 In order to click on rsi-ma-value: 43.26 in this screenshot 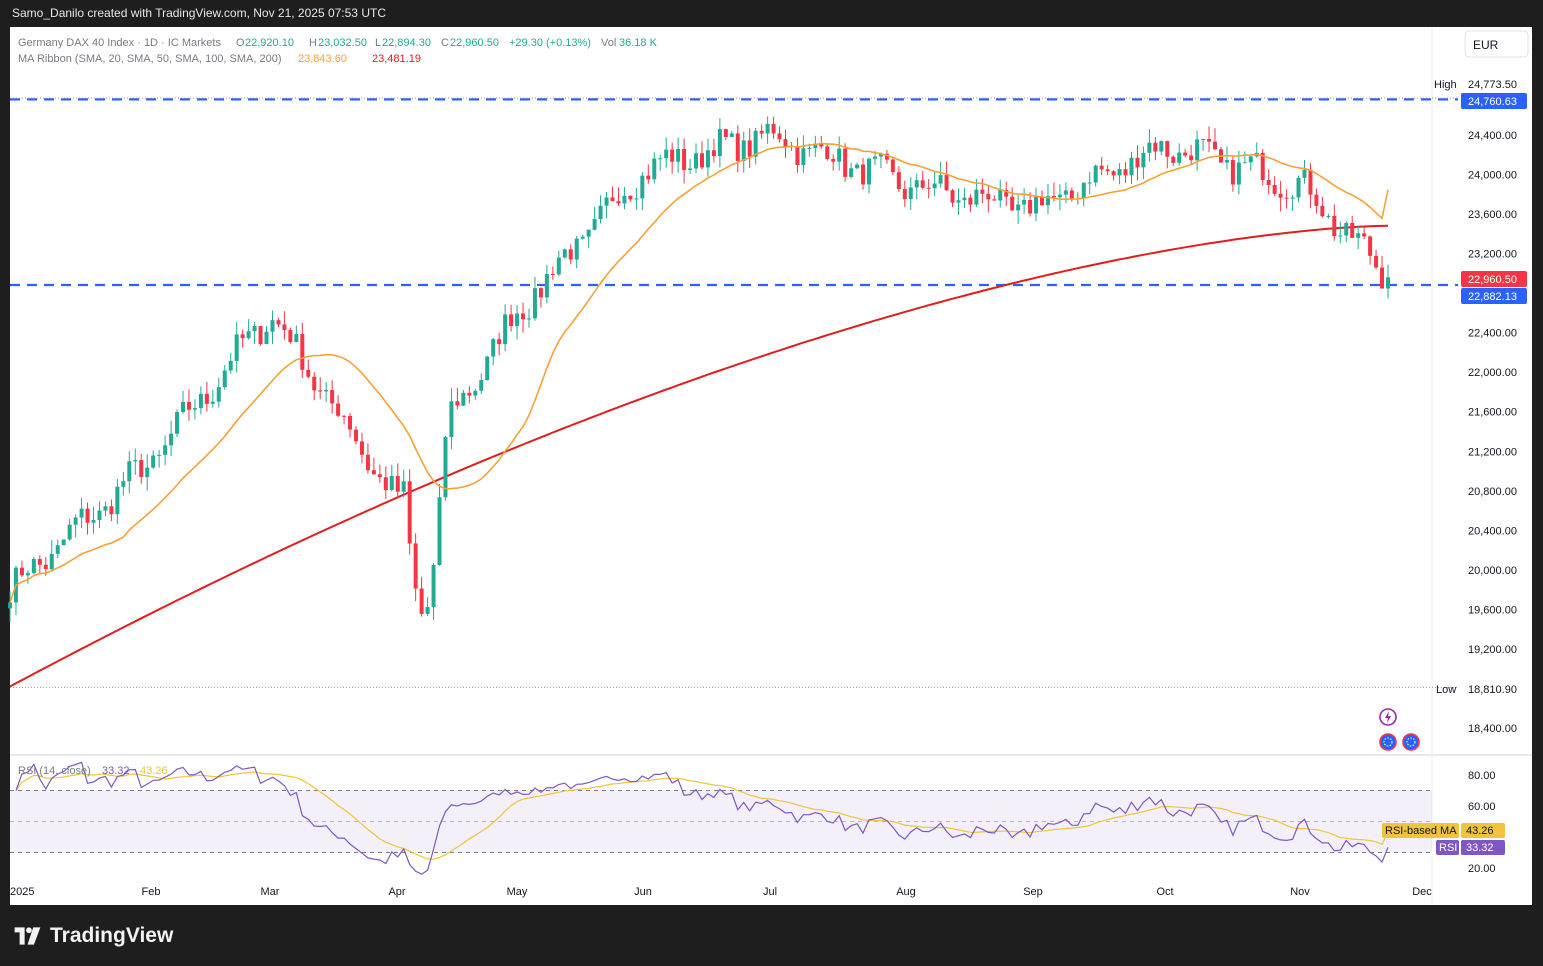, I will do `click(1480, 831)`.